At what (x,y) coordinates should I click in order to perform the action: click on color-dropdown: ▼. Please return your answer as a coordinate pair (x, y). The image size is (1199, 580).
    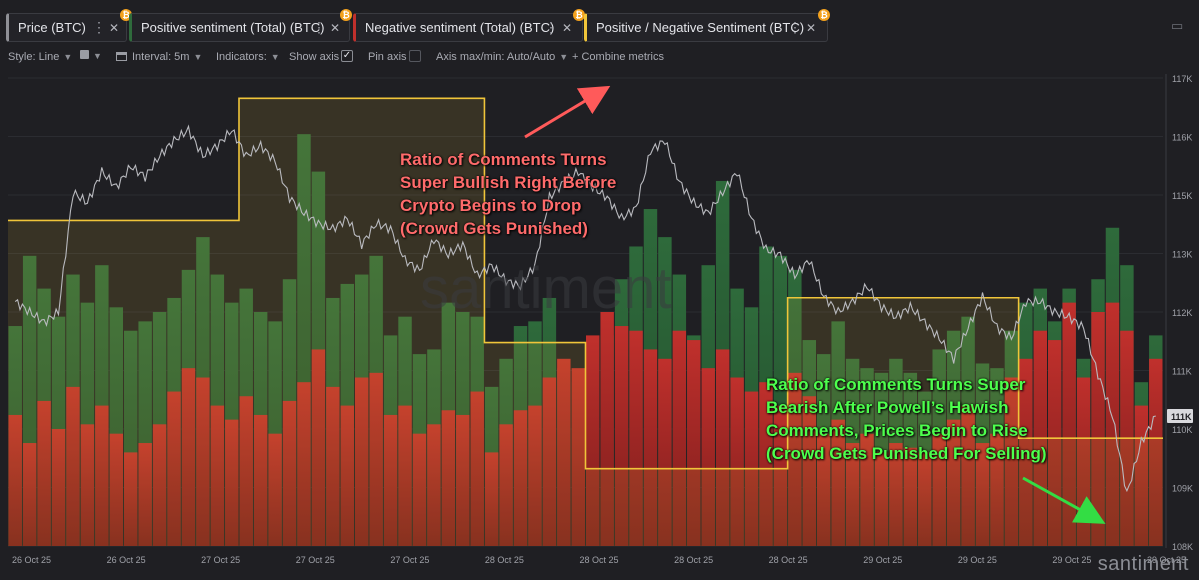
    Looking at the image, I should click on (91, 56).